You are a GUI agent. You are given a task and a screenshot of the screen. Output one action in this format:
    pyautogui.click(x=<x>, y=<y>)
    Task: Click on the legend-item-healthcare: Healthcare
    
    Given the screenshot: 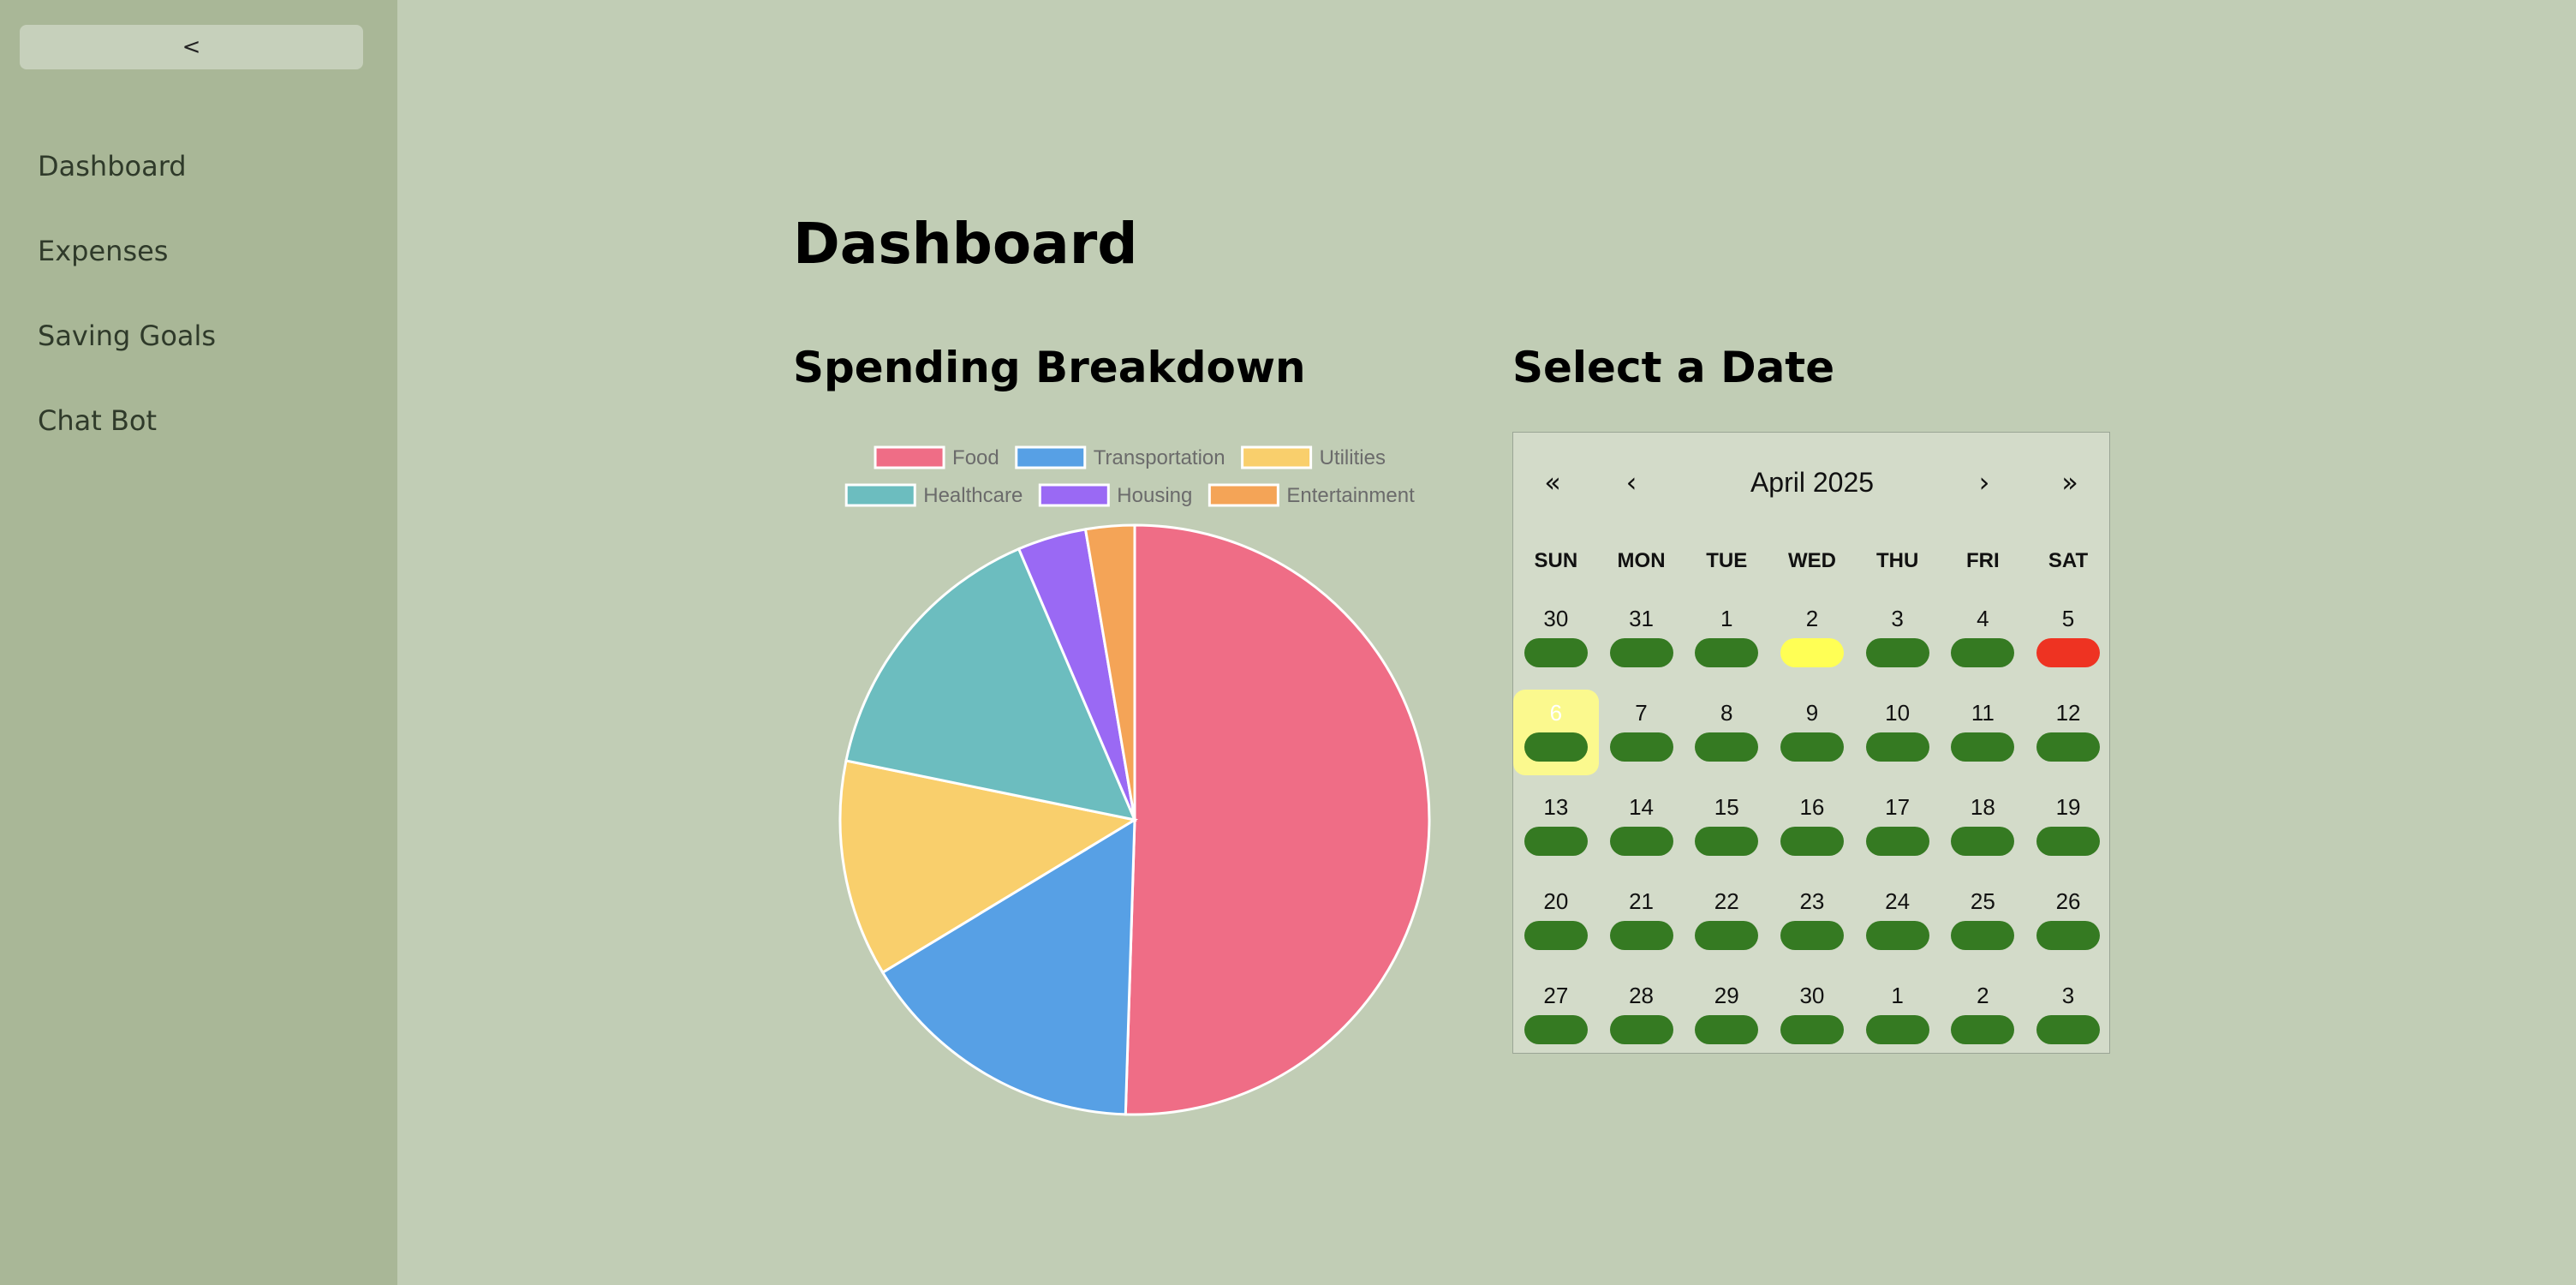 What is the action you would take?
    pyautogui.click(x=933, y=495)
    